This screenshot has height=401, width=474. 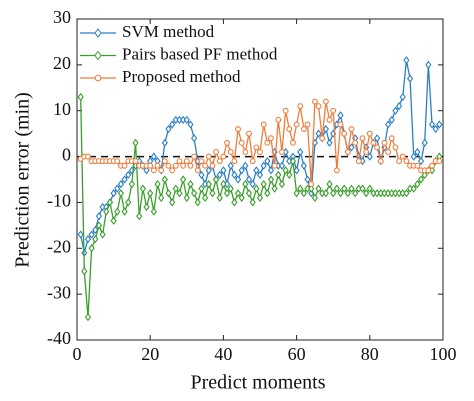 What do you see at coordinates (370, 354) in the screenshot?
I see `x-tick-label: 80` at bounding box center [370, 354].